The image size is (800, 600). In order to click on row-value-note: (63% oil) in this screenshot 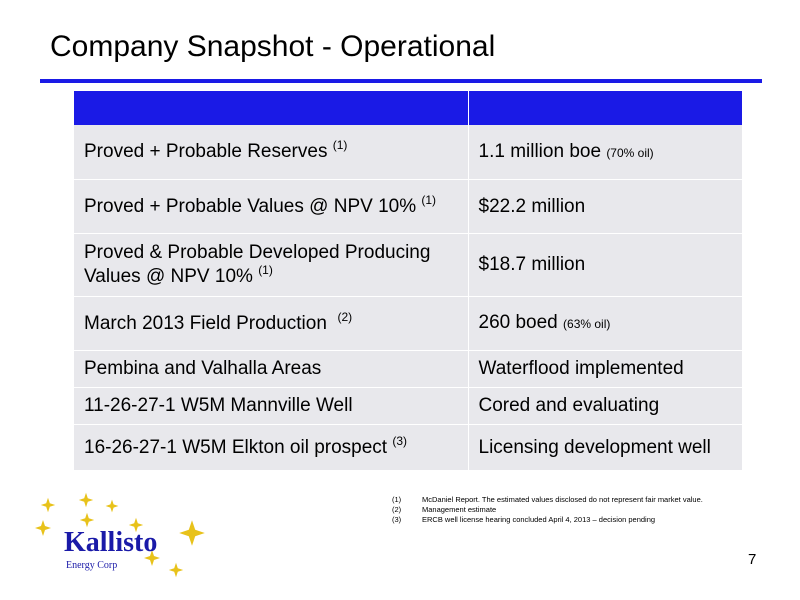, I will do `click(587, 324)`.